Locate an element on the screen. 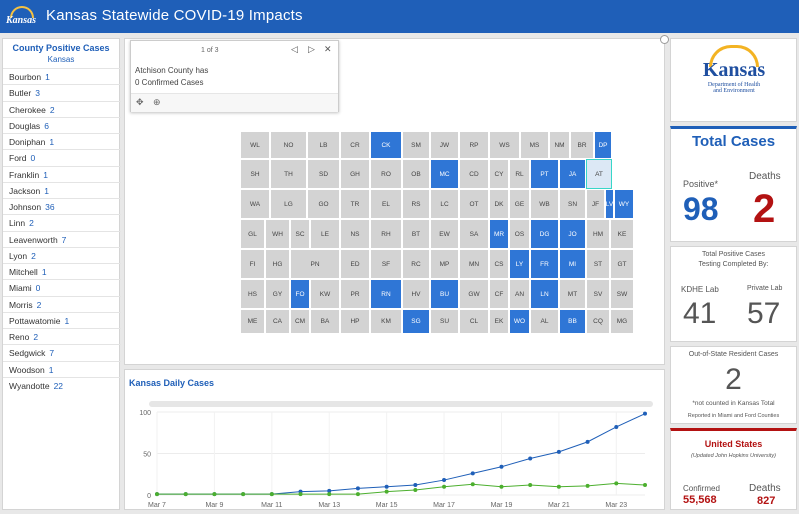 Image resolution: width=799 pixels, height=514 pixels. county-st: ST is located at coordinates (598, 264).